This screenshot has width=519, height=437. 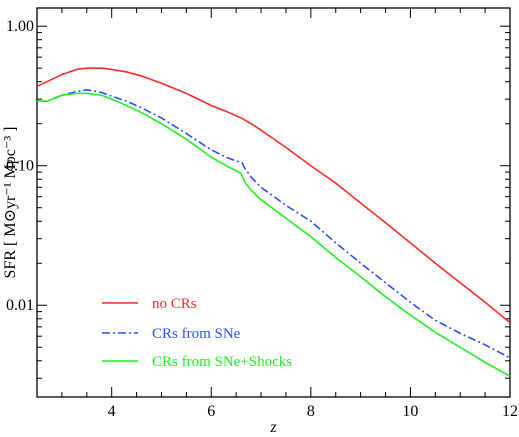 I want to click on legend-label: no CRs, so click(x=174, y=304).